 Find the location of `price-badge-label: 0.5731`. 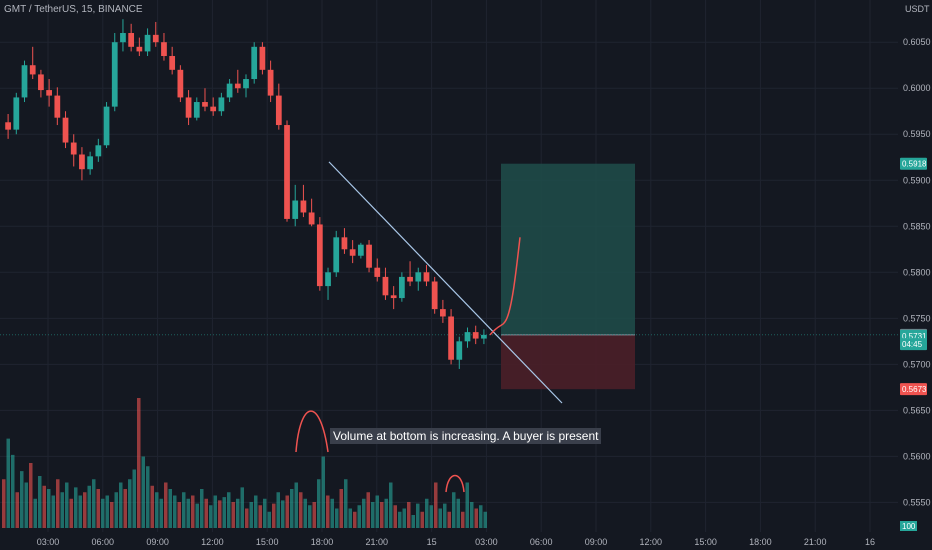

price-badge-label: 0.5731 is located at coordinates (914, 336).